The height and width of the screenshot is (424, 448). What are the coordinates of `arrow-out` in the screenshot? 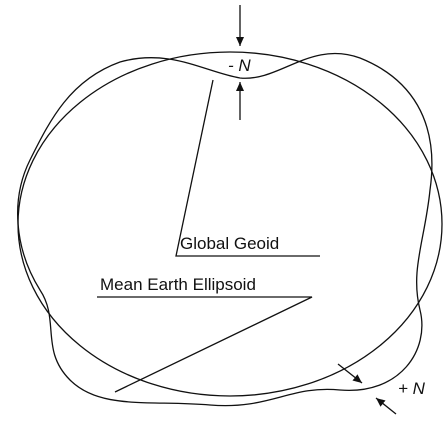 It's located at (386, 406).